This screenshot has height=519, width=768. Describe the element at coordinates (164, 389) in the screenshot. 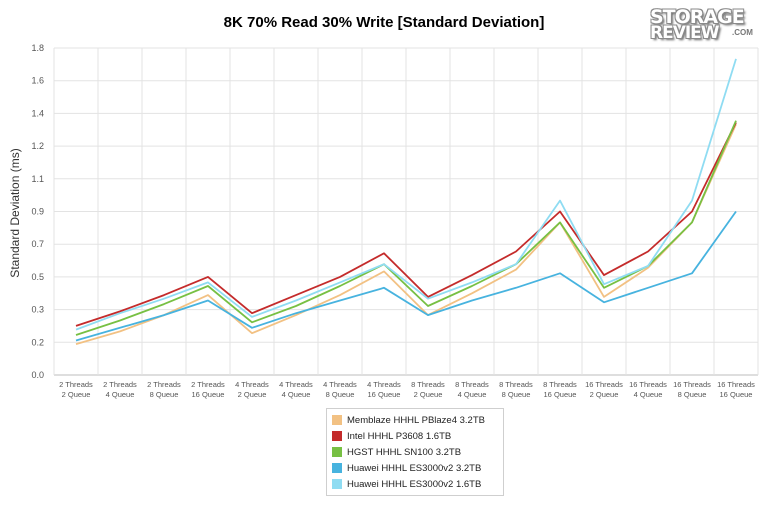

I see `x-tick-label: 2 Threads 8 Queue` at that location.